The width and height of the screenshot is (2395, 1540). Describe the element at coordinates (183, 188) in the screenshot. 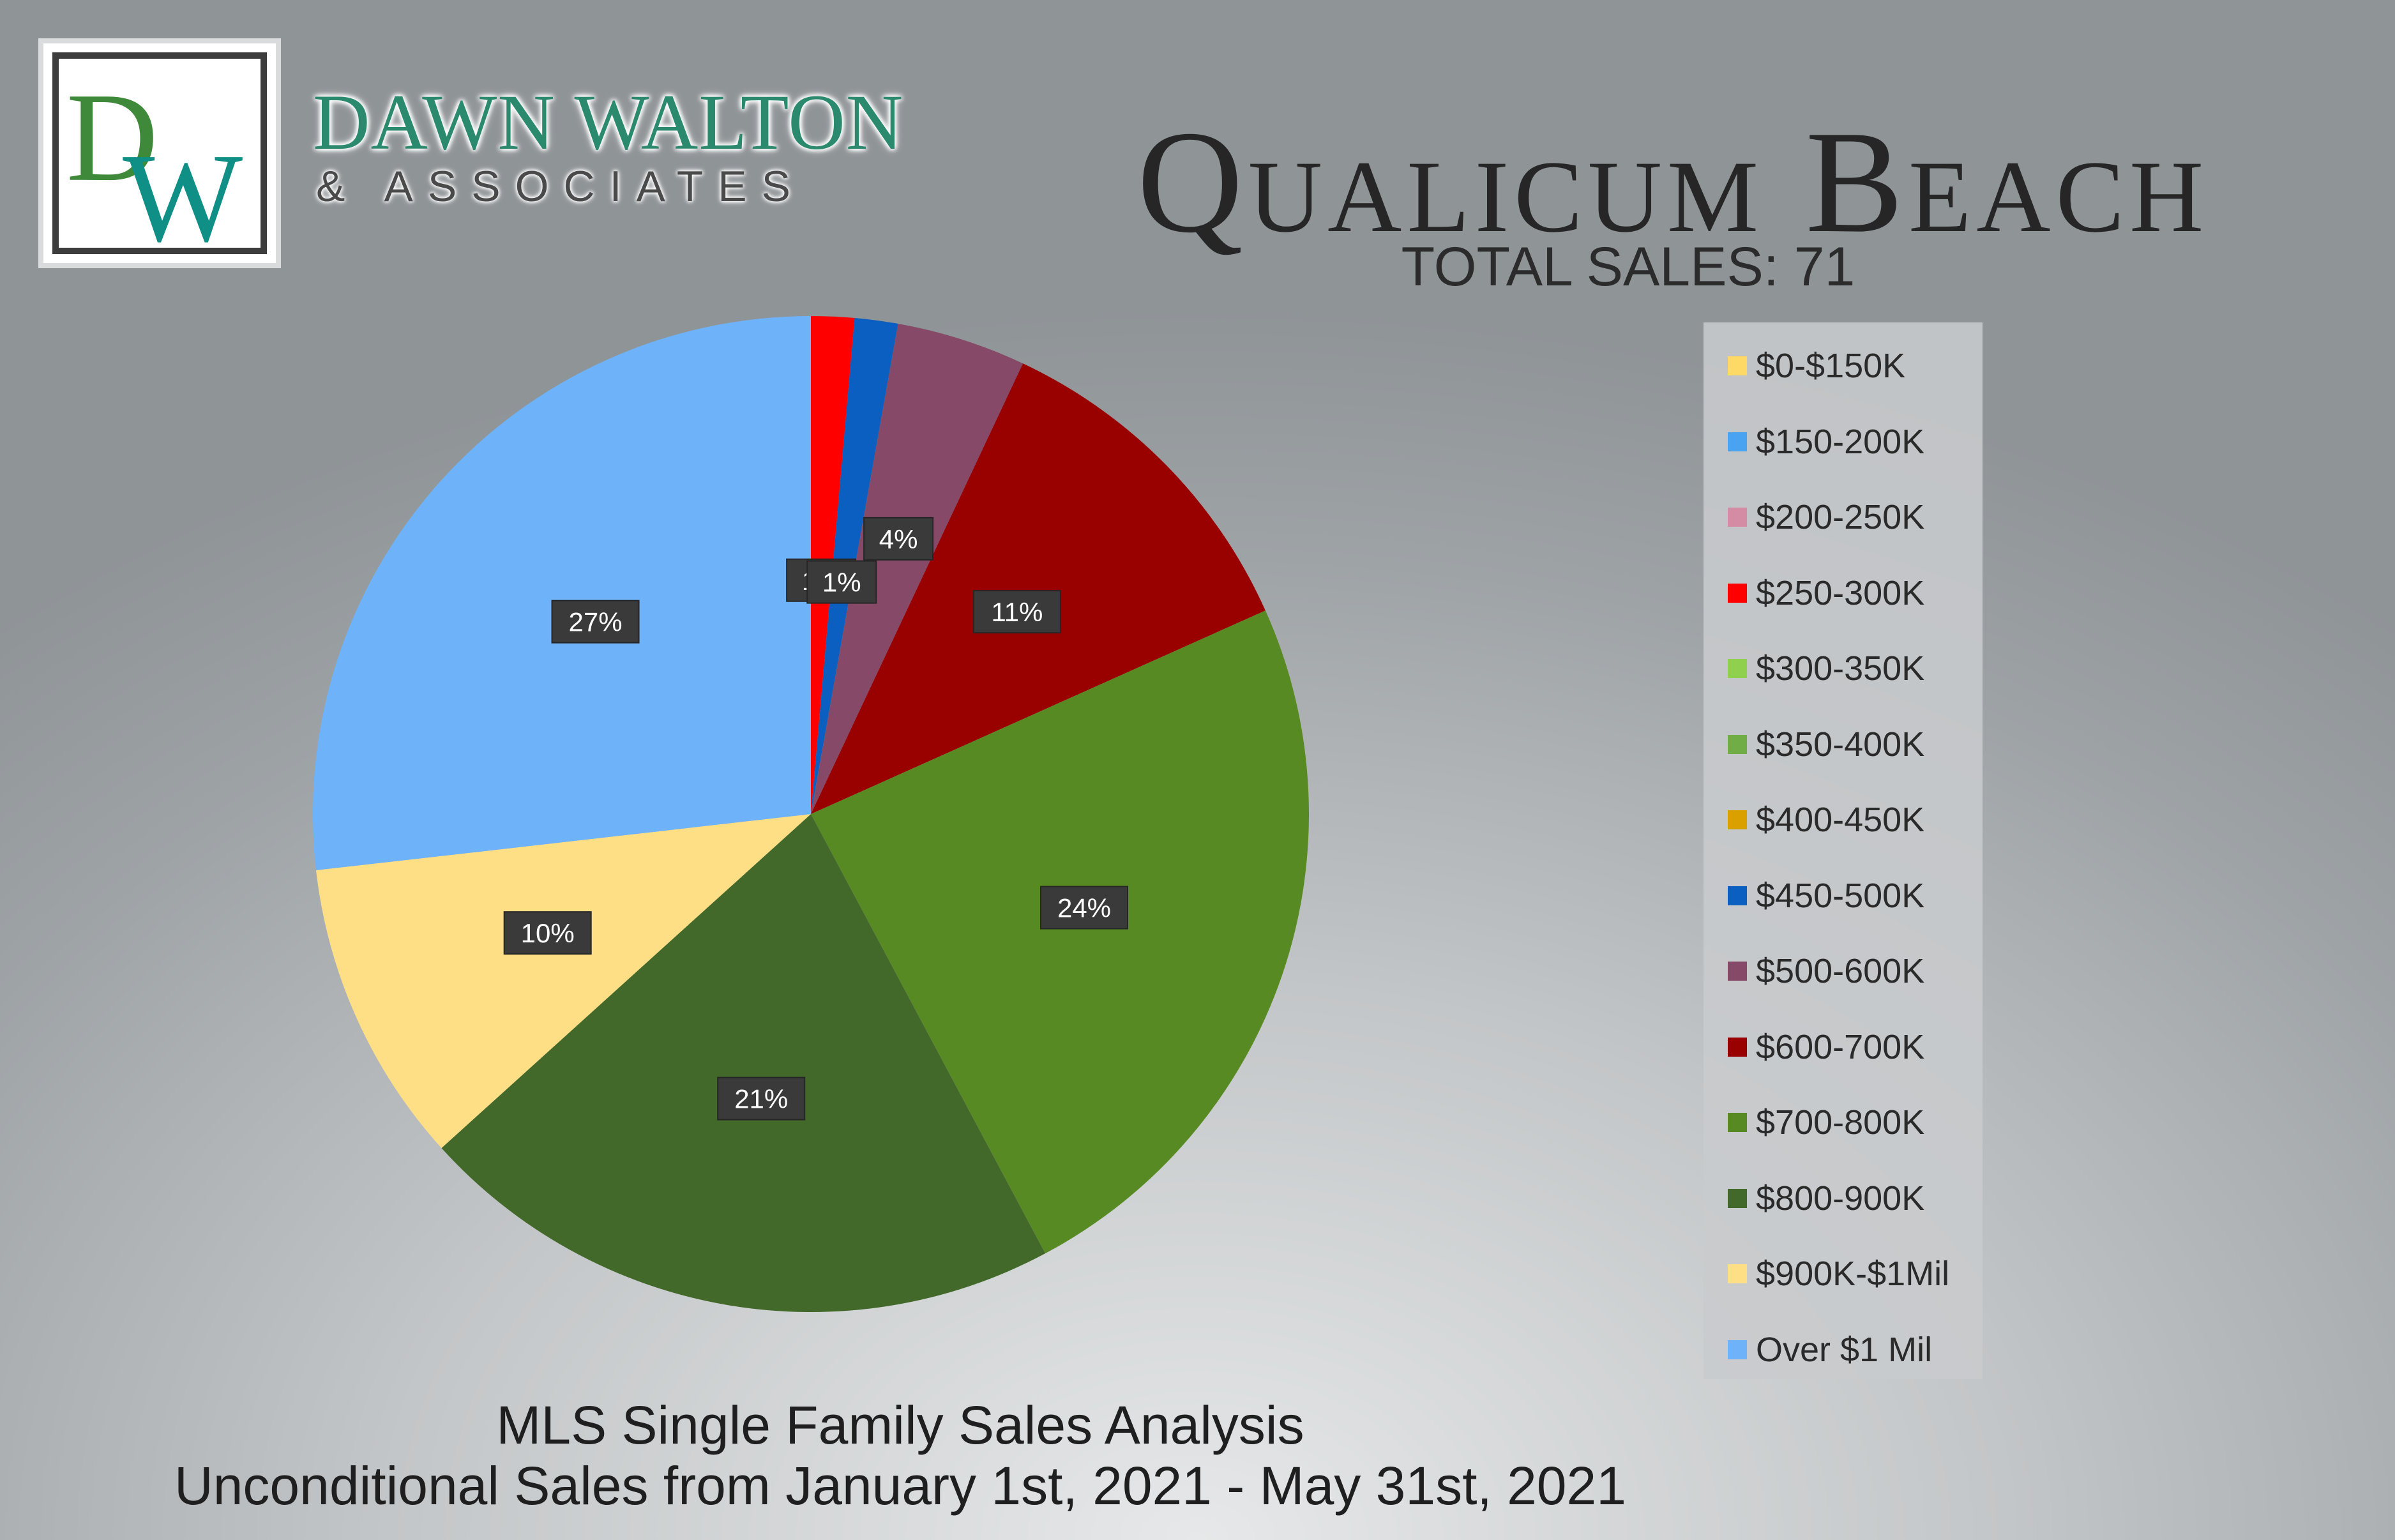

I see `monogram-w: W` at that location.